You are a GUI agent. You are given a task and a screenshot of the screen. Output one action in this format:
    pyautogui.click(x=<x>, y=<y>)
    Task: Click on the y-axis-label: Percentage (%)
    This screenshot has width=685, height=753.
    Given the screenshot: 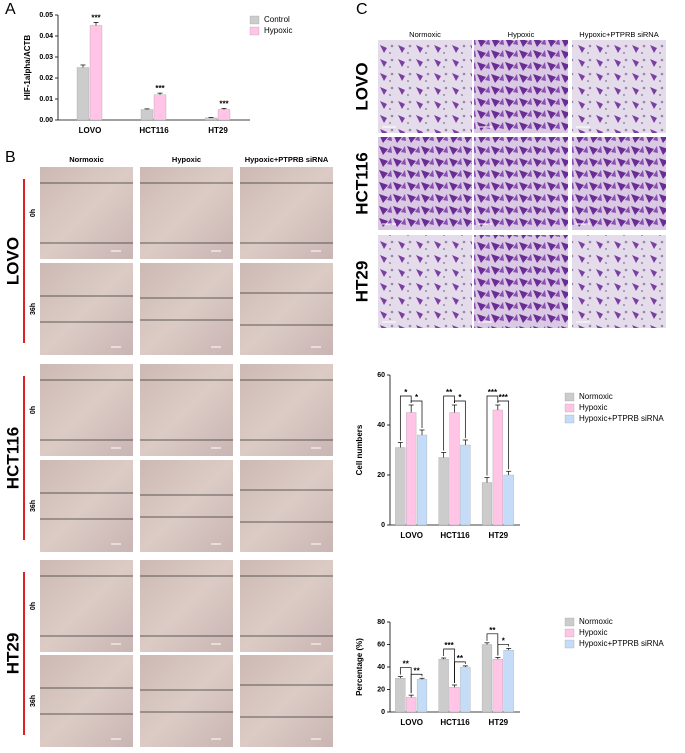 What is the action you would take?
    pyautogui.click(x=359, y=667)
    